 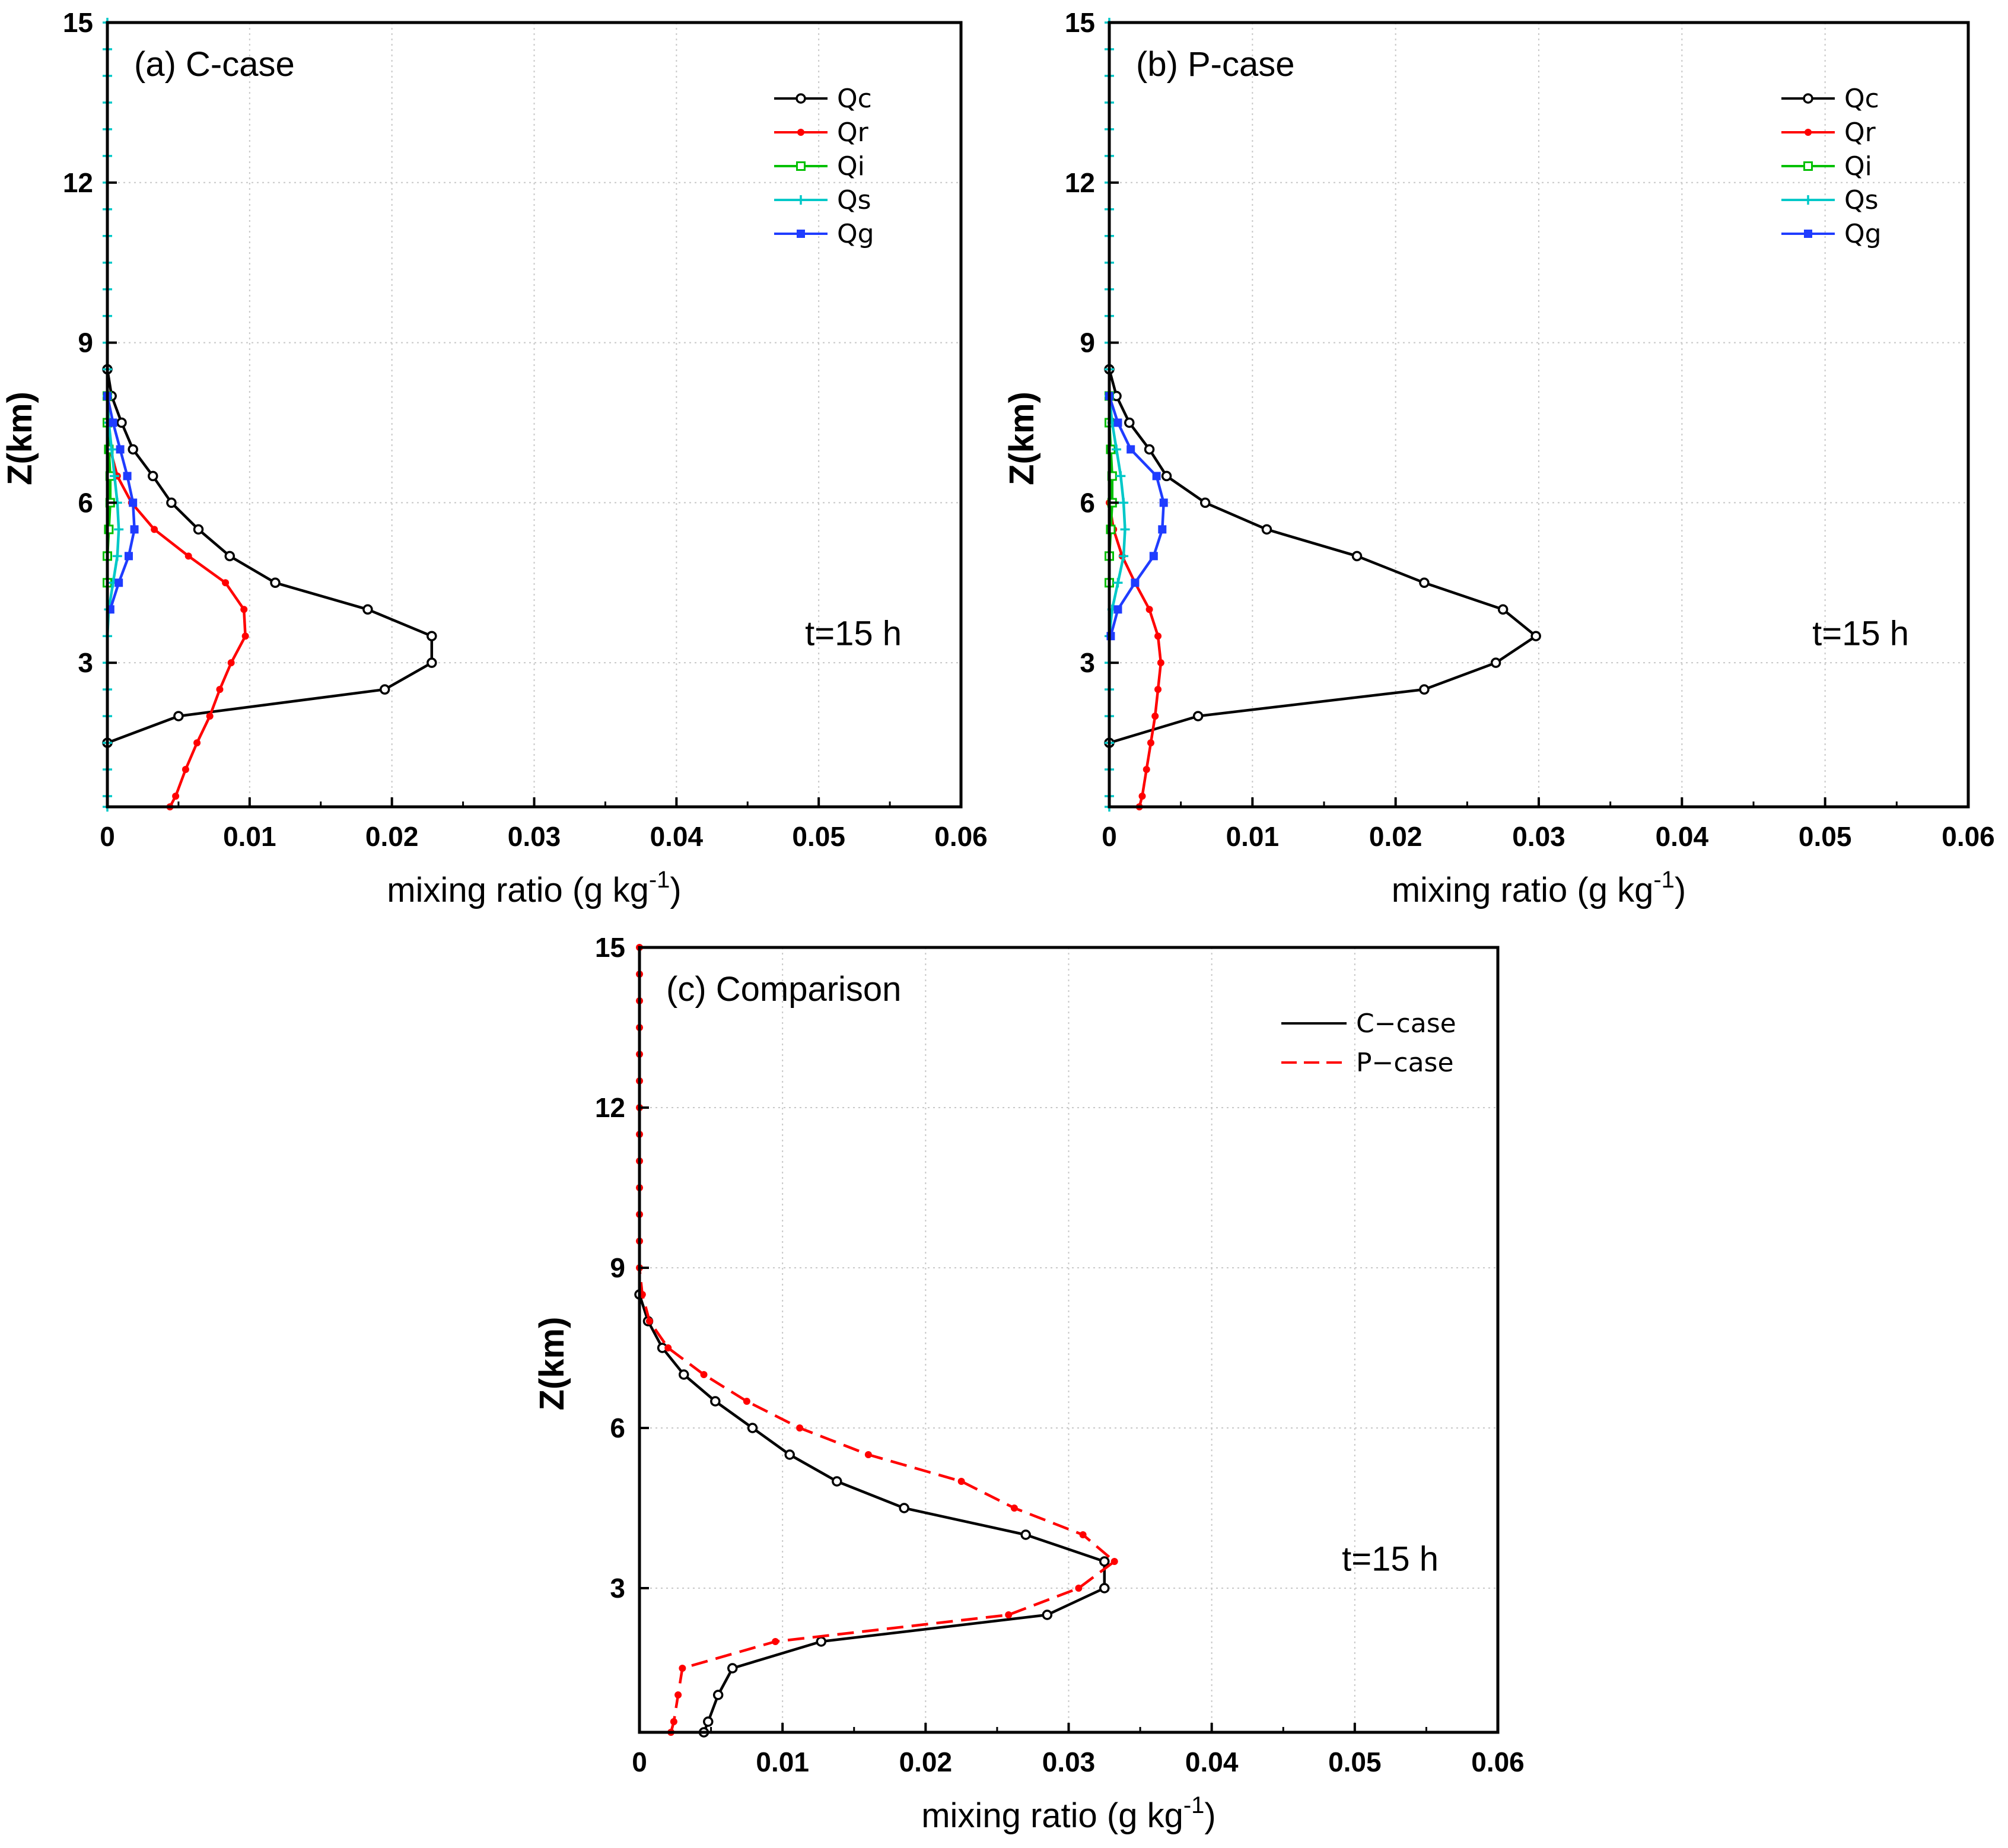 I want to click on panel-title: (a) C-case, so click(x=214, y=64).